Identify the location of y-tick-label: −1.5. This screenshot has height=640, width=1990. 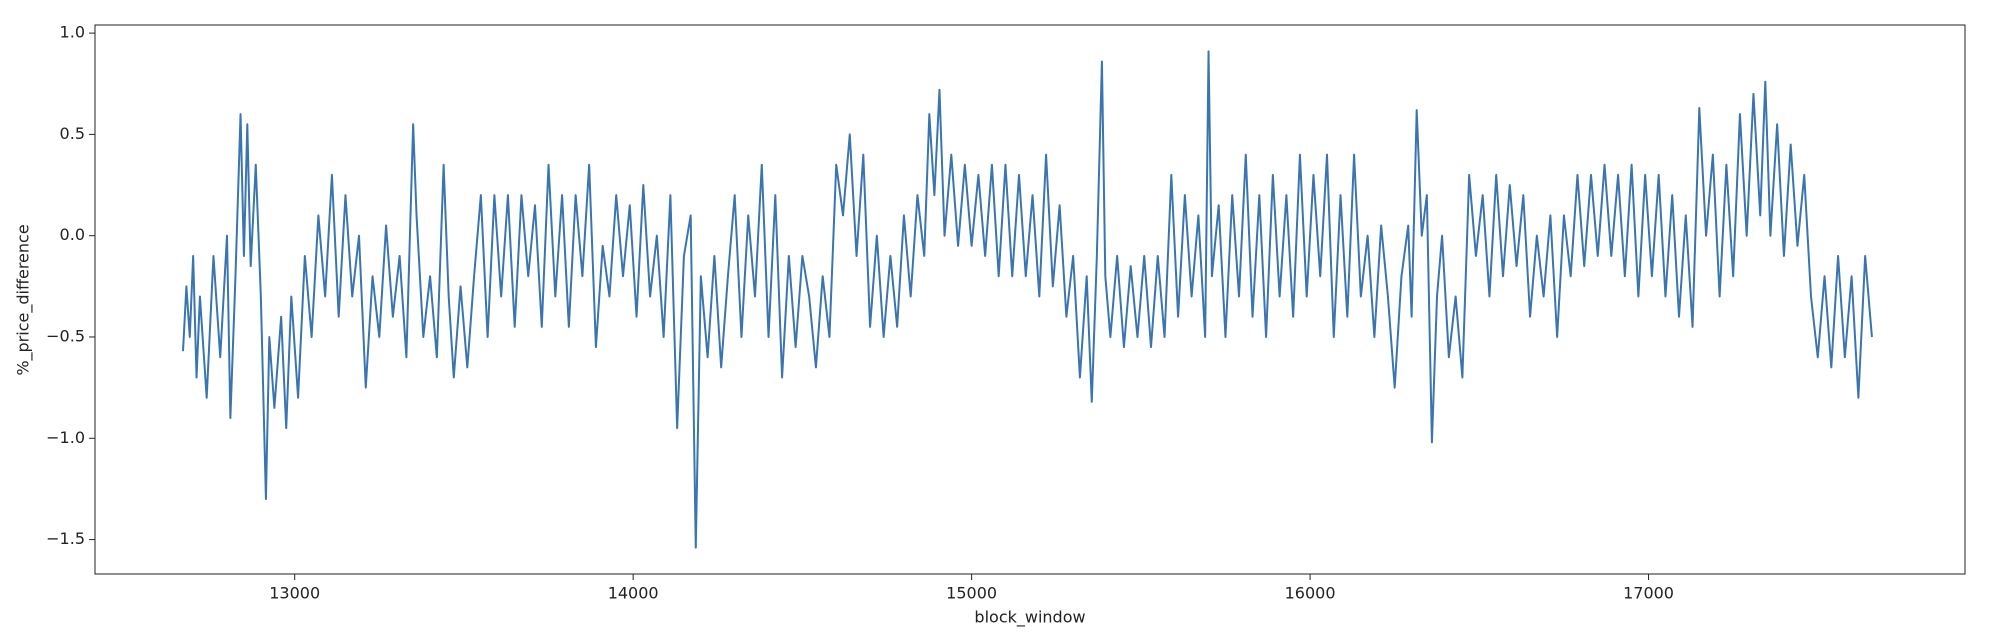
(65, 538).